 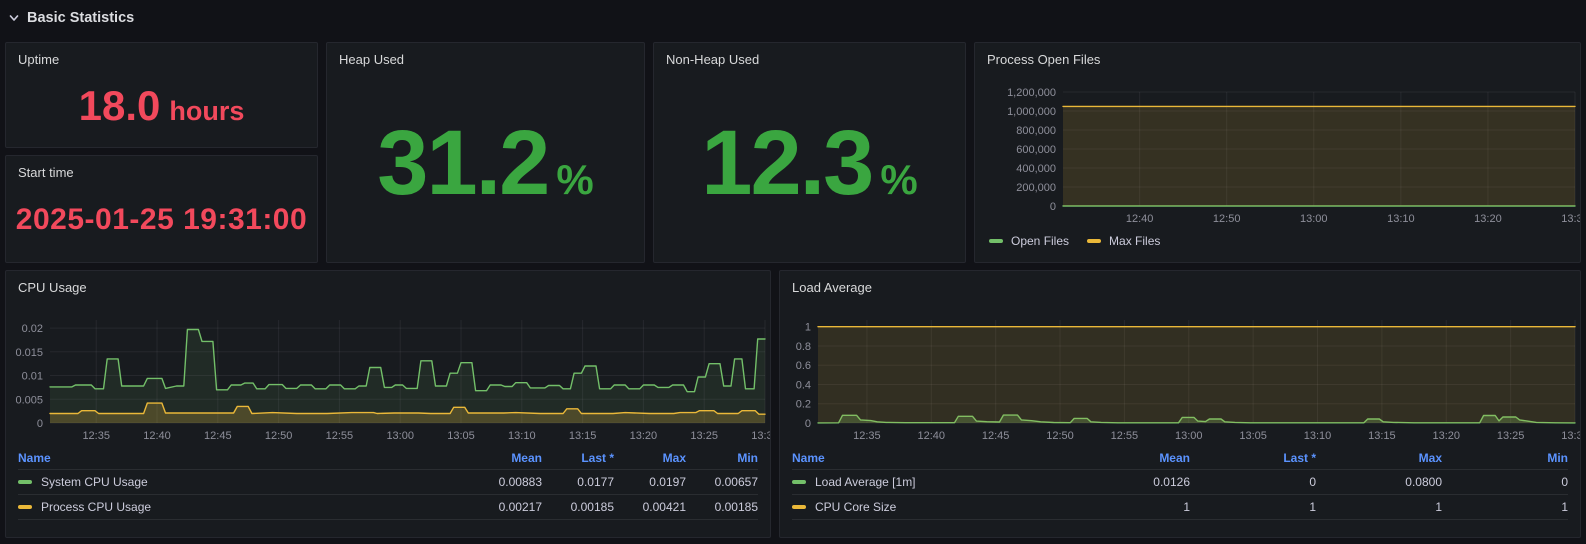 I want to click on legend-row-load-average: Load Average [1m] 0.0126 0 0.0800 0, so click(x=1180, y=481).